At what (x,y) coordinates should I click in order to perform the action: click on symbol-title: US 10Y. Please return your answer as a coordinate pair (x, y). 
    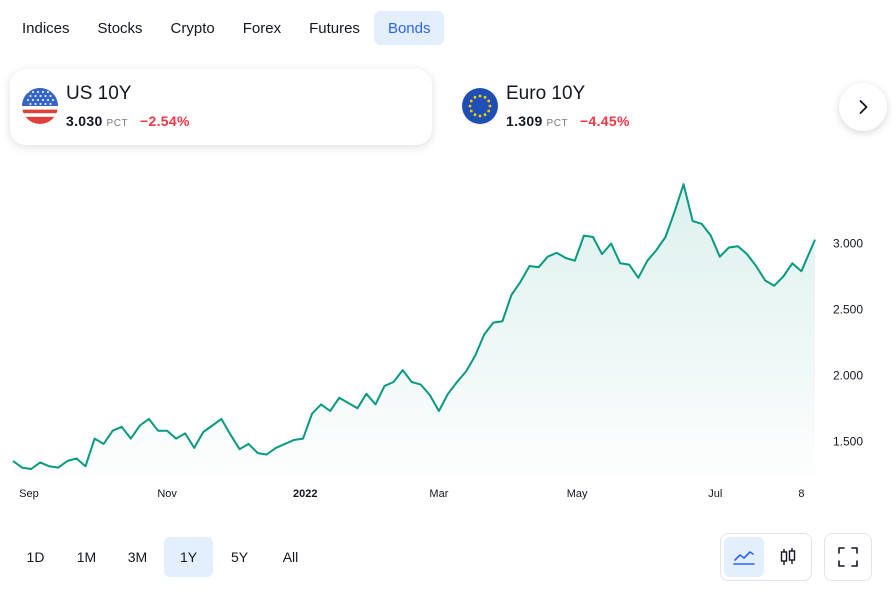
    Looking at the image, I should click on (99, 93).